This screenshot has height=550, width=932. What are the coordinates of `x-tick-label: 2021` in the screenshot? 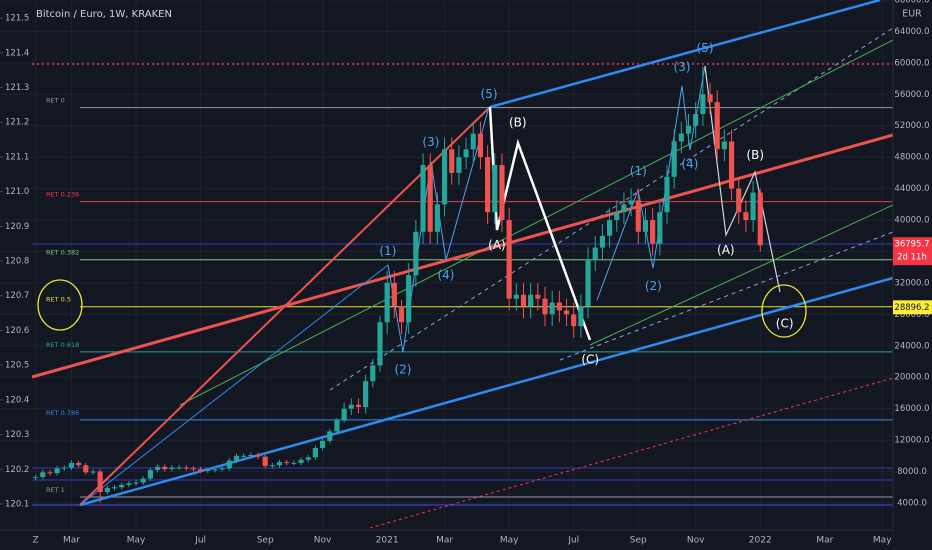 It's located at (387, 541).